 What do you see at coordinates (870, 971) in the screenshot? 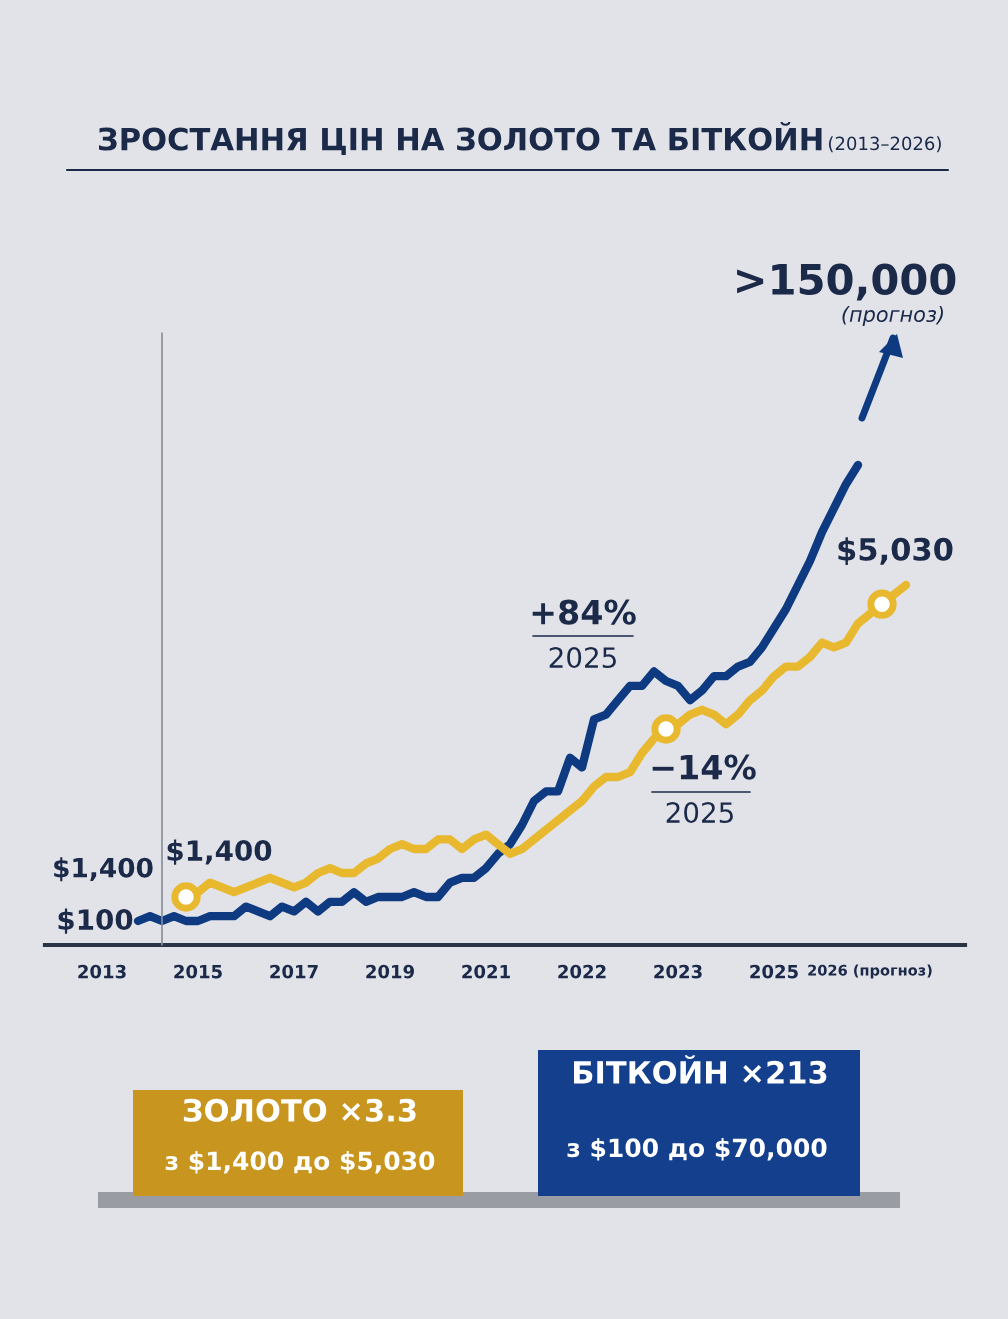
I see `x-tick-label: 2026 (прогноз)` at bounding box center [870, 971].